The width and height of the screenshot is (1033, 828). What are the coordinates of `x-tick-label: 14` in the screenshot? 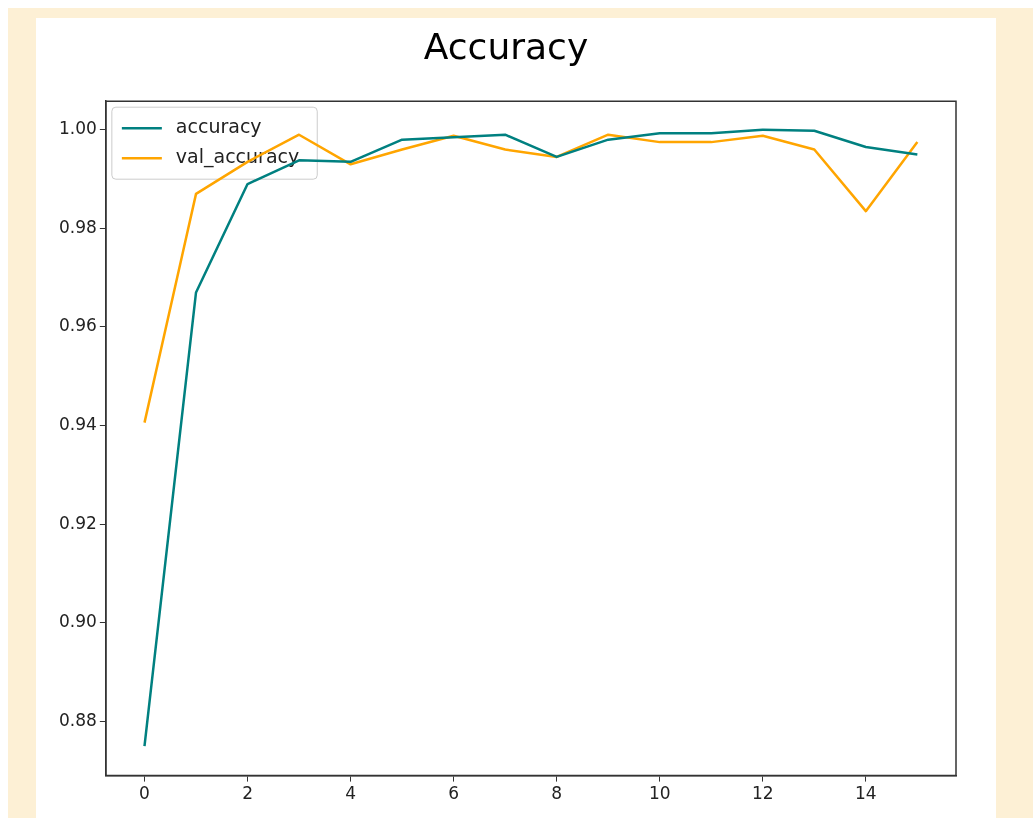 It's located at (866, 793).